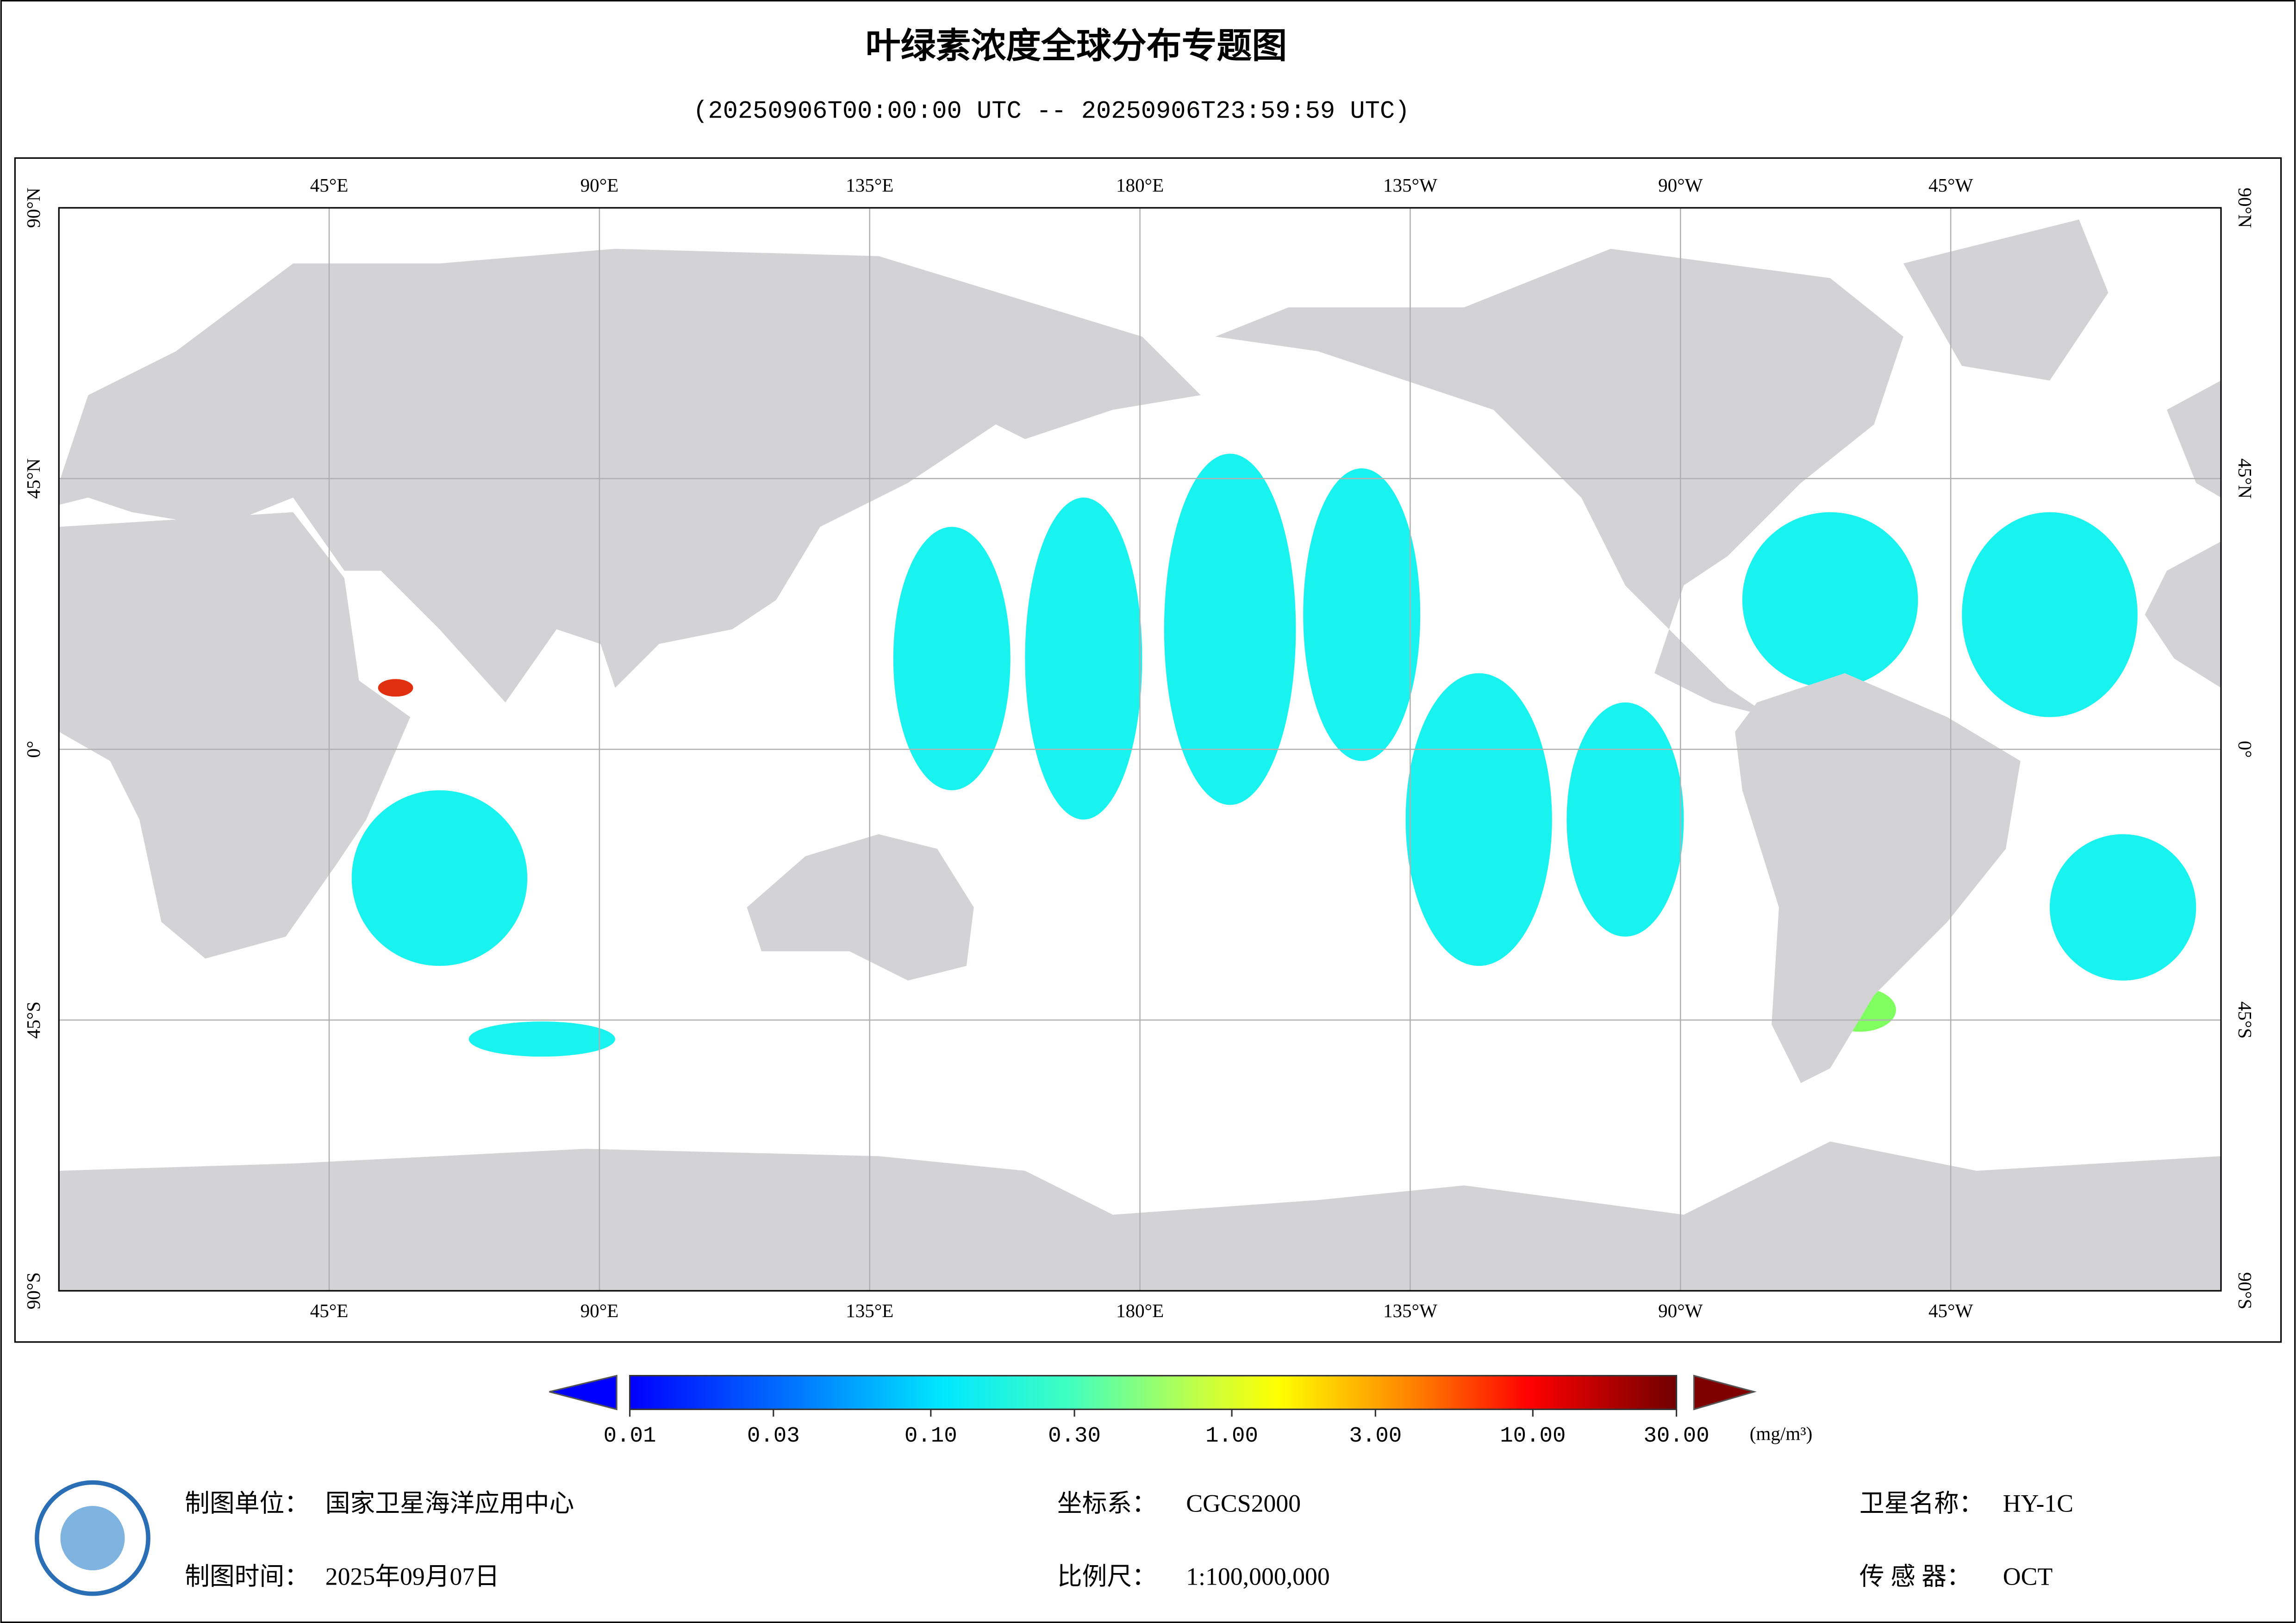  What do you see at coordinates (1533, 1436) in the screenshot?
I see `colorbar-tick-label: 10.00` at bounding box center [1533, 1436].